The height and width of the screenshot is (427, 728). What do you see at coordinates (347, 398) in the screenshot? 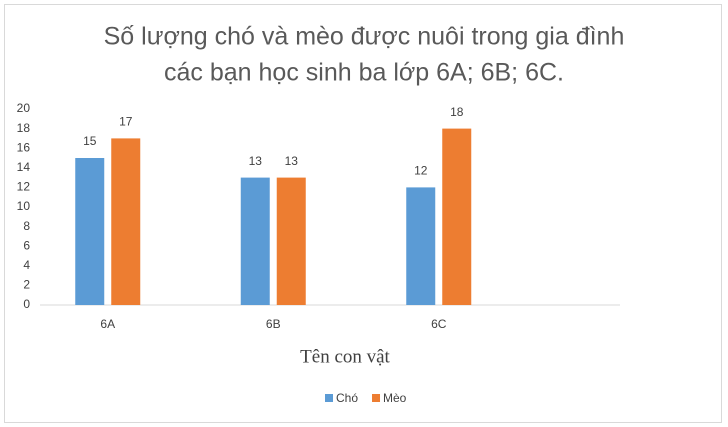
I see `legend-label: Chó` at bounding box center [347, 398].